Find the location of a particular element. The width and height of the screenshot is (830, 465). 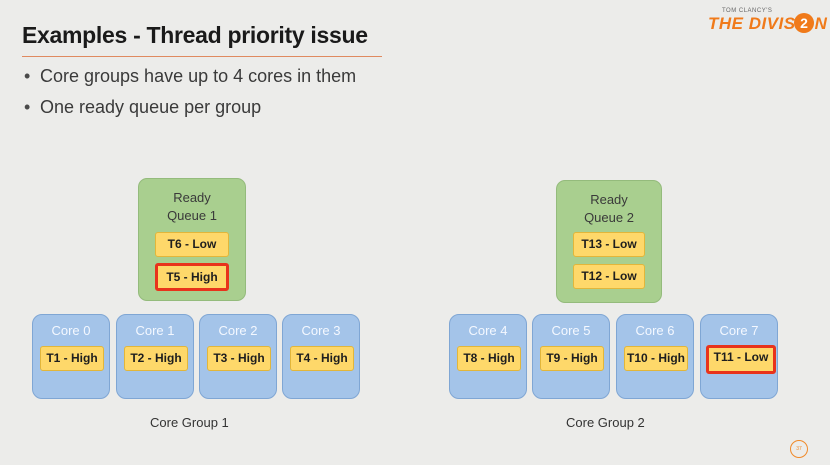

core-5: Core 5 T9 - High is located at coordinates (571, 356).